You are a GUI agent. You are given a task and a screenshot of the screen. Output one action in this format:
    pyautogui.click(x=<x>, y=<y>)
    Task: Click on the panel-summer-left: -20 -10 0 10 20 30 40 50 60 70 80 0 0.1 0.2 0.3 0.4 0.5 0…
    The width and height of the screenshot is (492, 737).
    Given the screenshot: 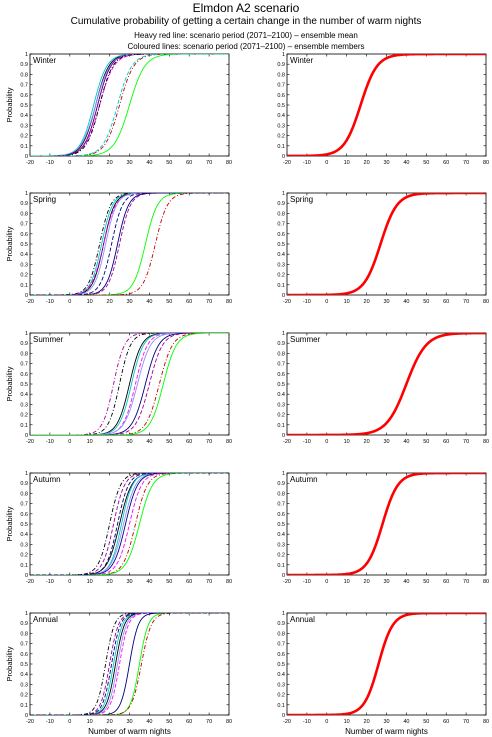 What is the action you would take?
    pyautogui.click(x=118, y=388)
    